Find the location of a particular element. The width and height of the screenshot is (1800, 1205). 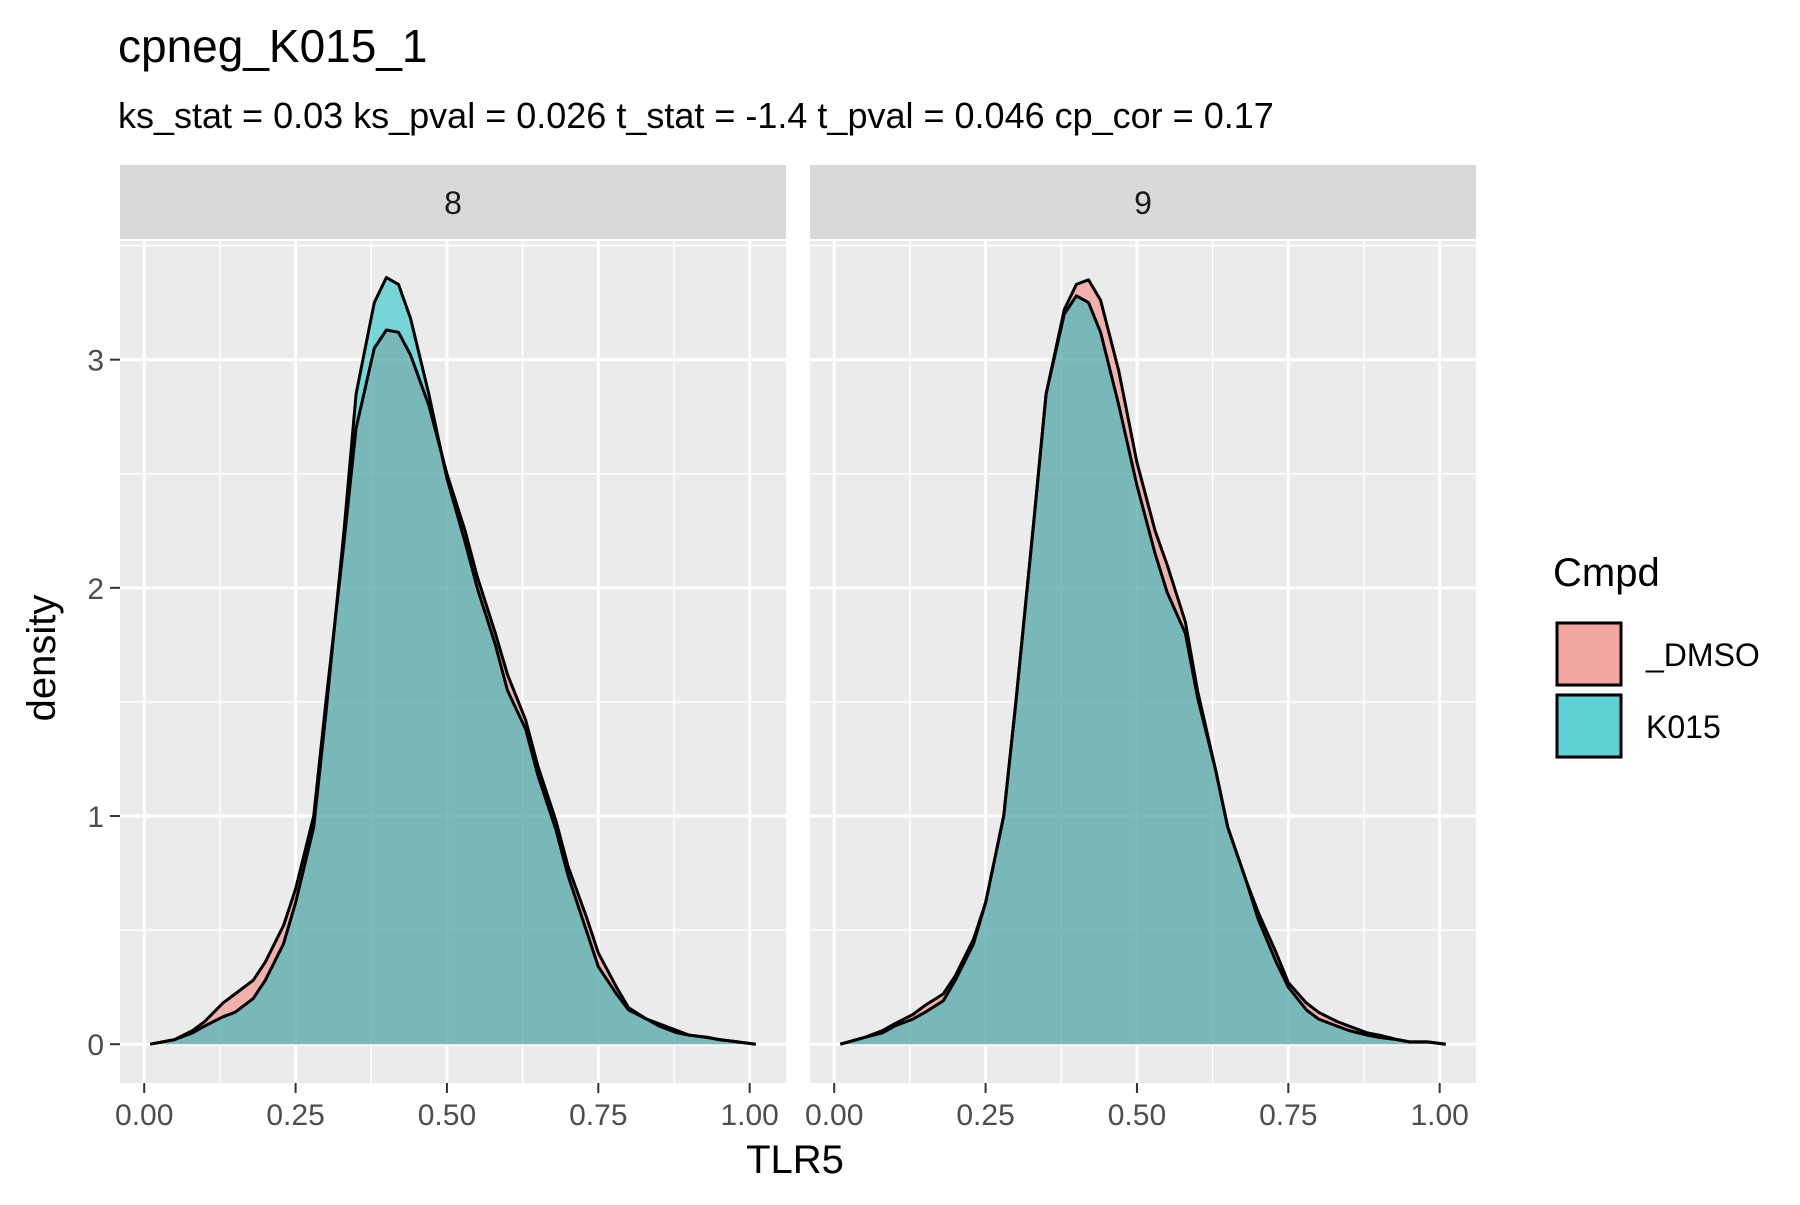

legend-item-label: _DMSO is located at coordinates (1702, 655).